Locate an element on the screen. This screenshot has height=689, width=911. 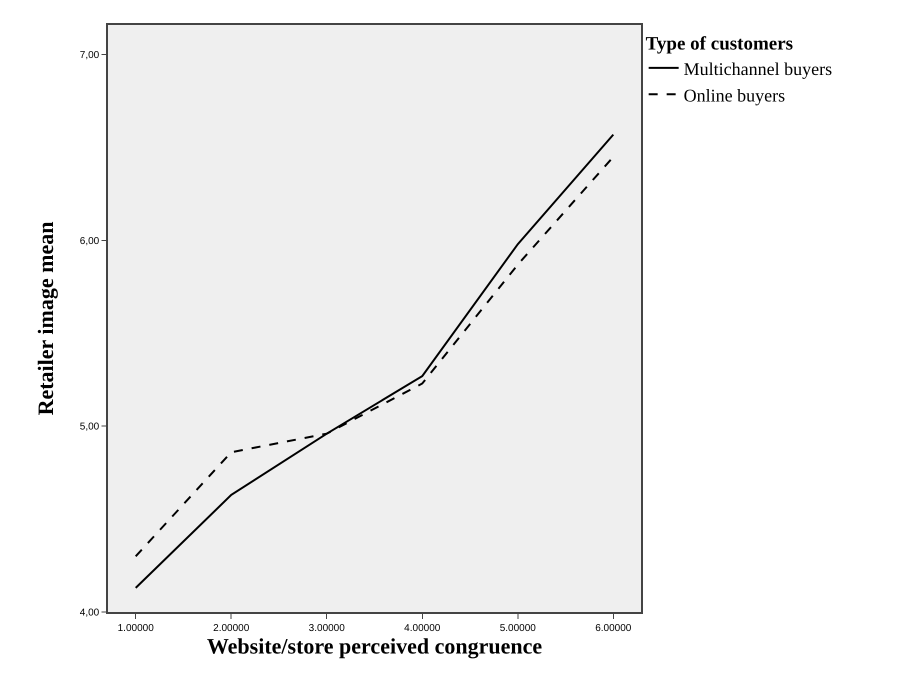
legend-title: Type of customers is located at coordinates (720, 44).